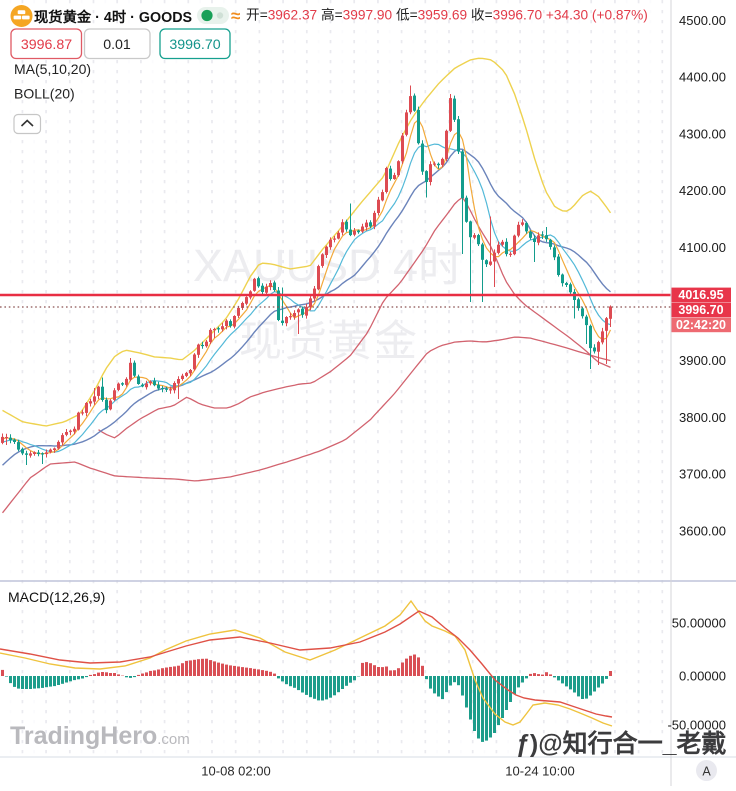  Describe the element at coordinates (702, 531) in the screenshot. I see `svg-text: 3600.00` at that location.